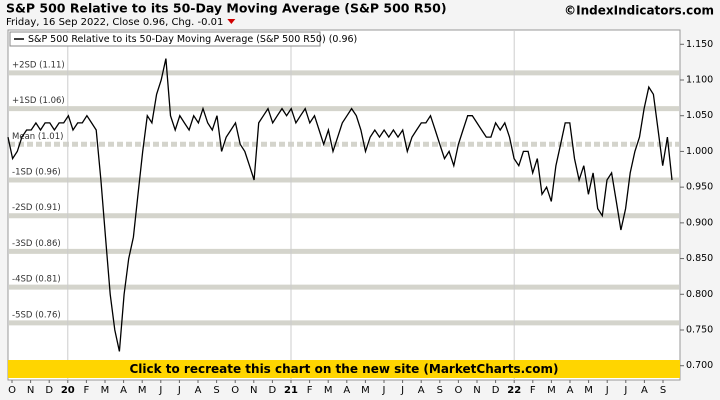 This screenshot has height=400, width=720. Describe the element at coordinates (291, 390) in the screenshot. I see `x-tick-label: 21` at that location.